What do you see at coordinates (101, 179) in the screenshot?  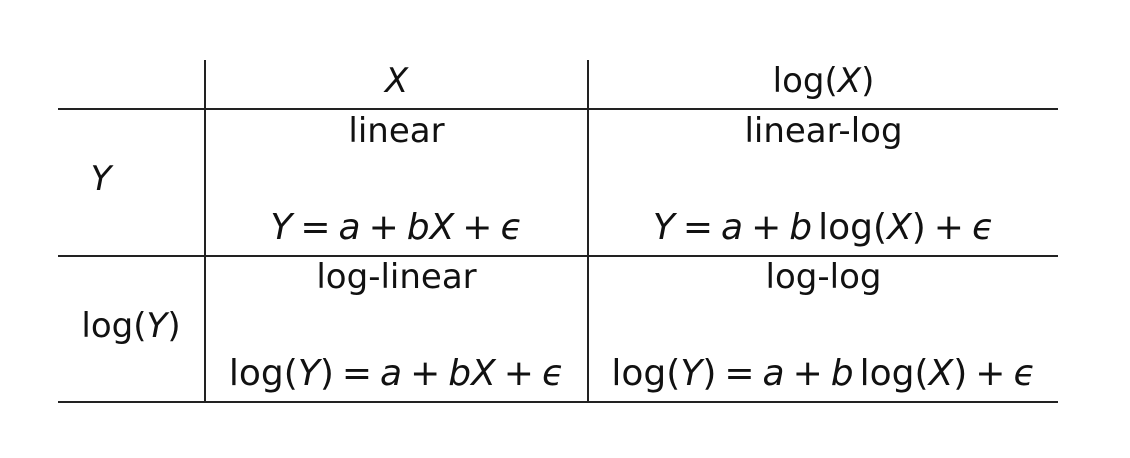 I see `row-header-y: Y` at bounding box center [101, 179].